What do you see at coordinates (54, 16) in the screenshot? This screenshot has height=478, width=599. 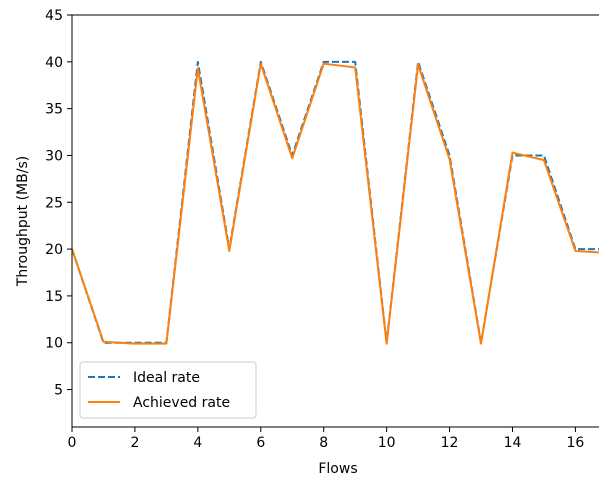 I see `y-tick-label: 45` at bounding box center [54, 16].